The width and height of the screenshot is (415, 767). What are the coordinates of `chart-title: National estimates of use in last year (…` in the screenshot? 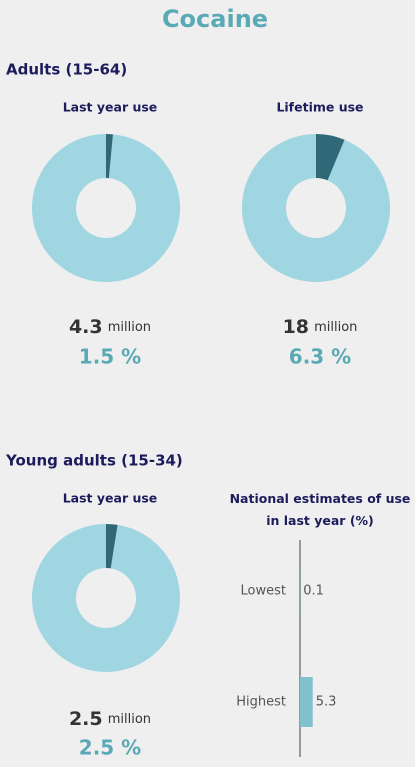 It's located at (320, 509).